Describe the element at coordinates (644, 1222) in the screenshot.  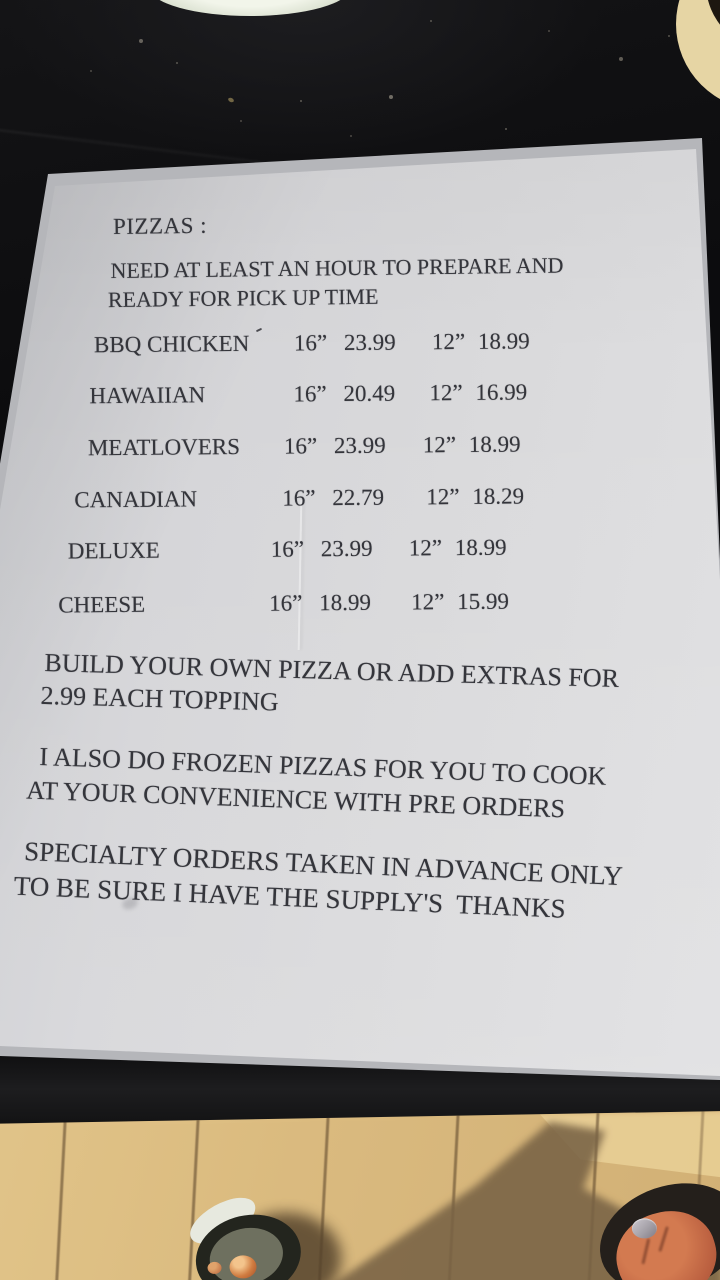
I see `right-foot-in-flipflop` at that location.